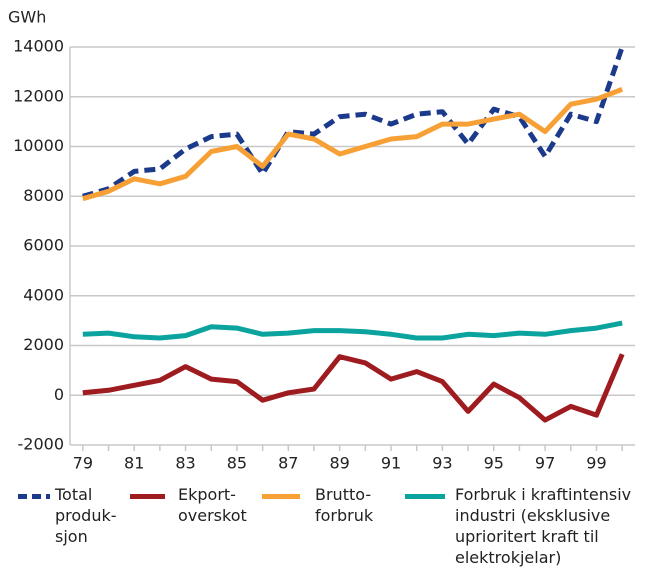  What do you see at coordinates (545, 463) in the screenshot?
I see `x-tick-label: 97` at bounding box center [545, 463].